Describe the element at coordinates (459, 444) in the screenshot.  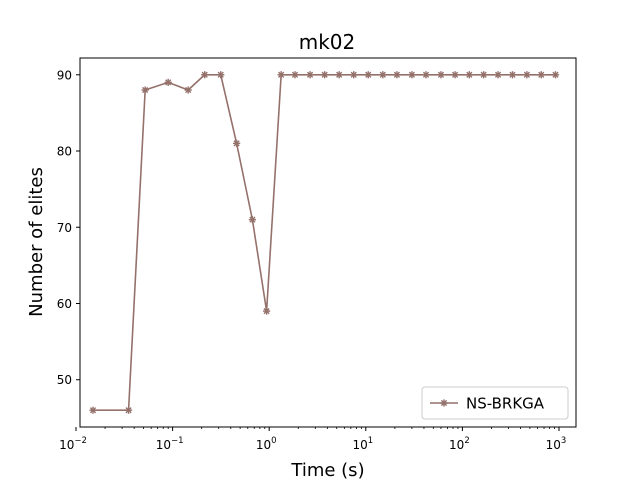
I see `x-tick-label: 10²` at that location.